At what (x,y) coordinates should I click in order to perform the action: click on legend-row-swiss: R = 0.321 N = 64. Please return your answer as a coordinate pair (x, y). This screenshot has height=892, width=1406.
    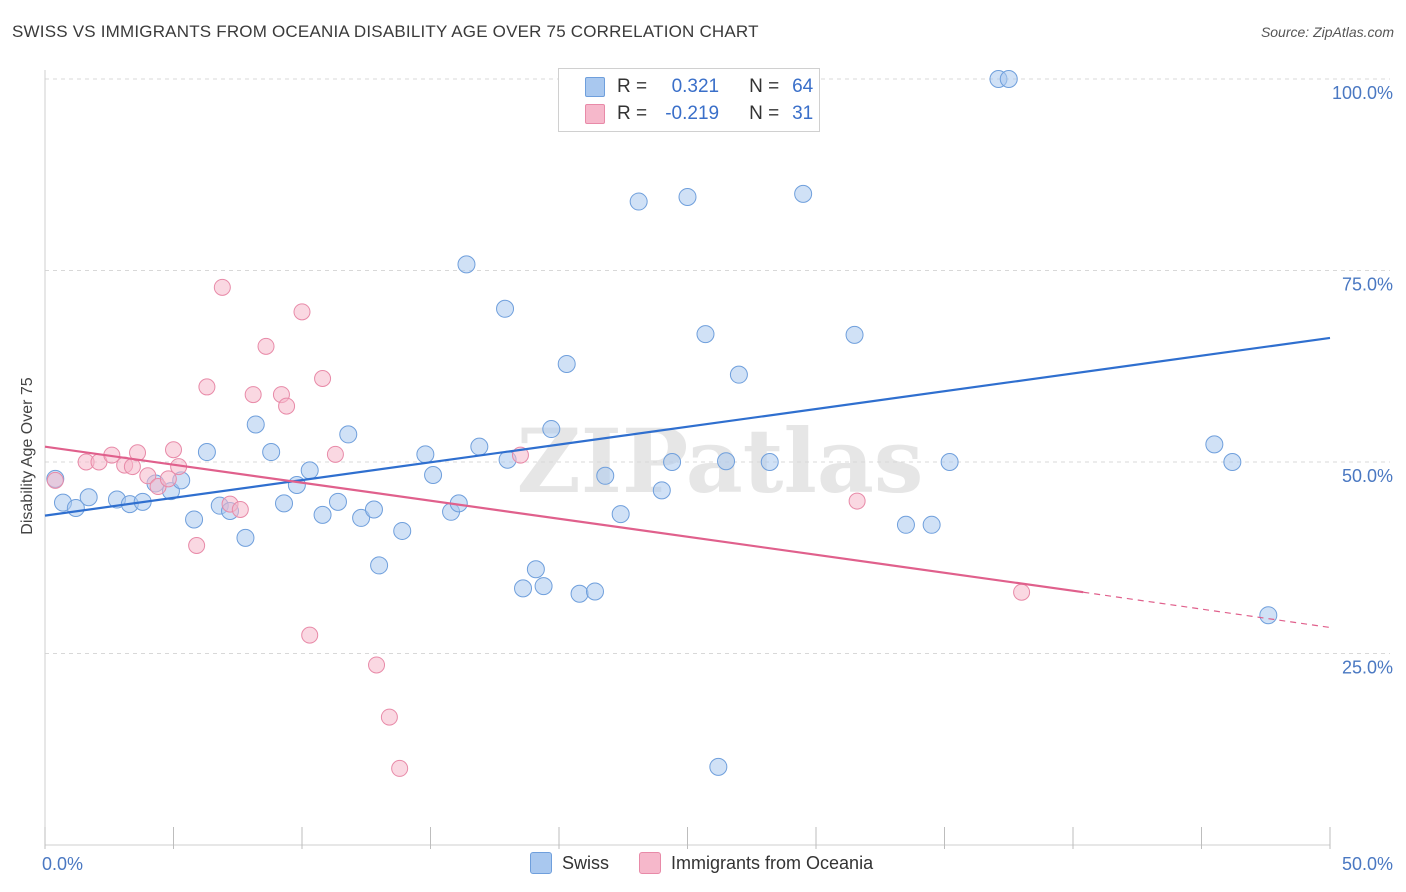
    Looking at the image, I should click on (686, 87).